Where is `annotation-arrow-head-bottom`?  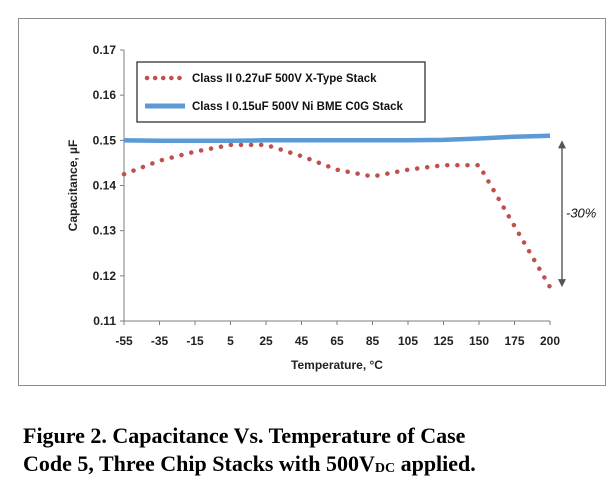
annotation-arrow-head-bottom is located at coordinates (562, 283).